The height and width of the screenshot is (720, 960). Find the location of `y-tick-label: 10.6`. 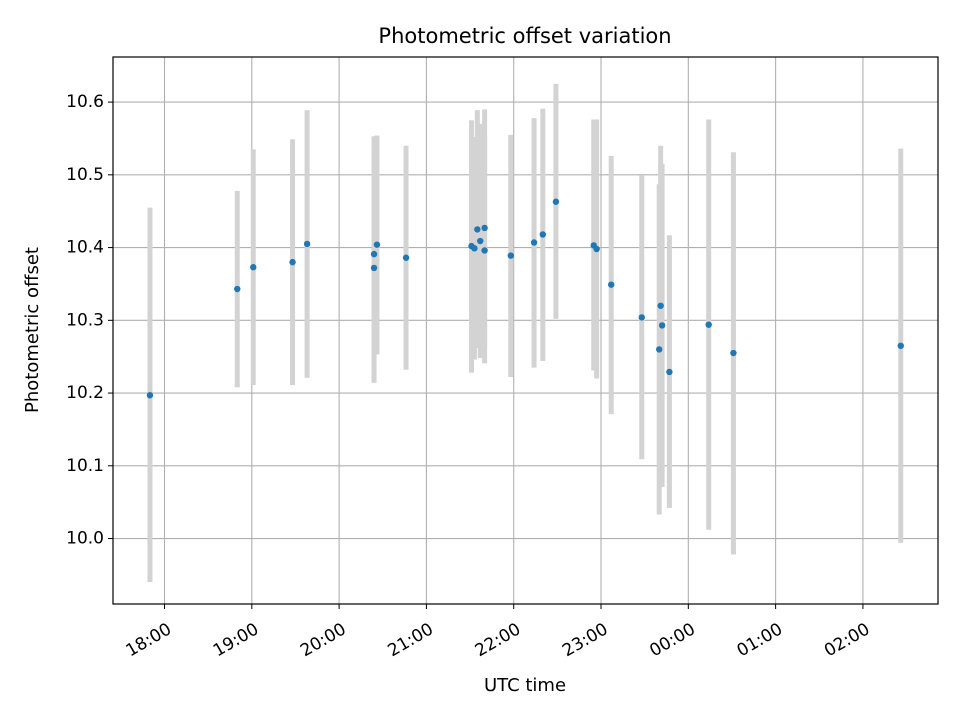

y-tick-label: 10.6 is located at coordinates (85, 102).